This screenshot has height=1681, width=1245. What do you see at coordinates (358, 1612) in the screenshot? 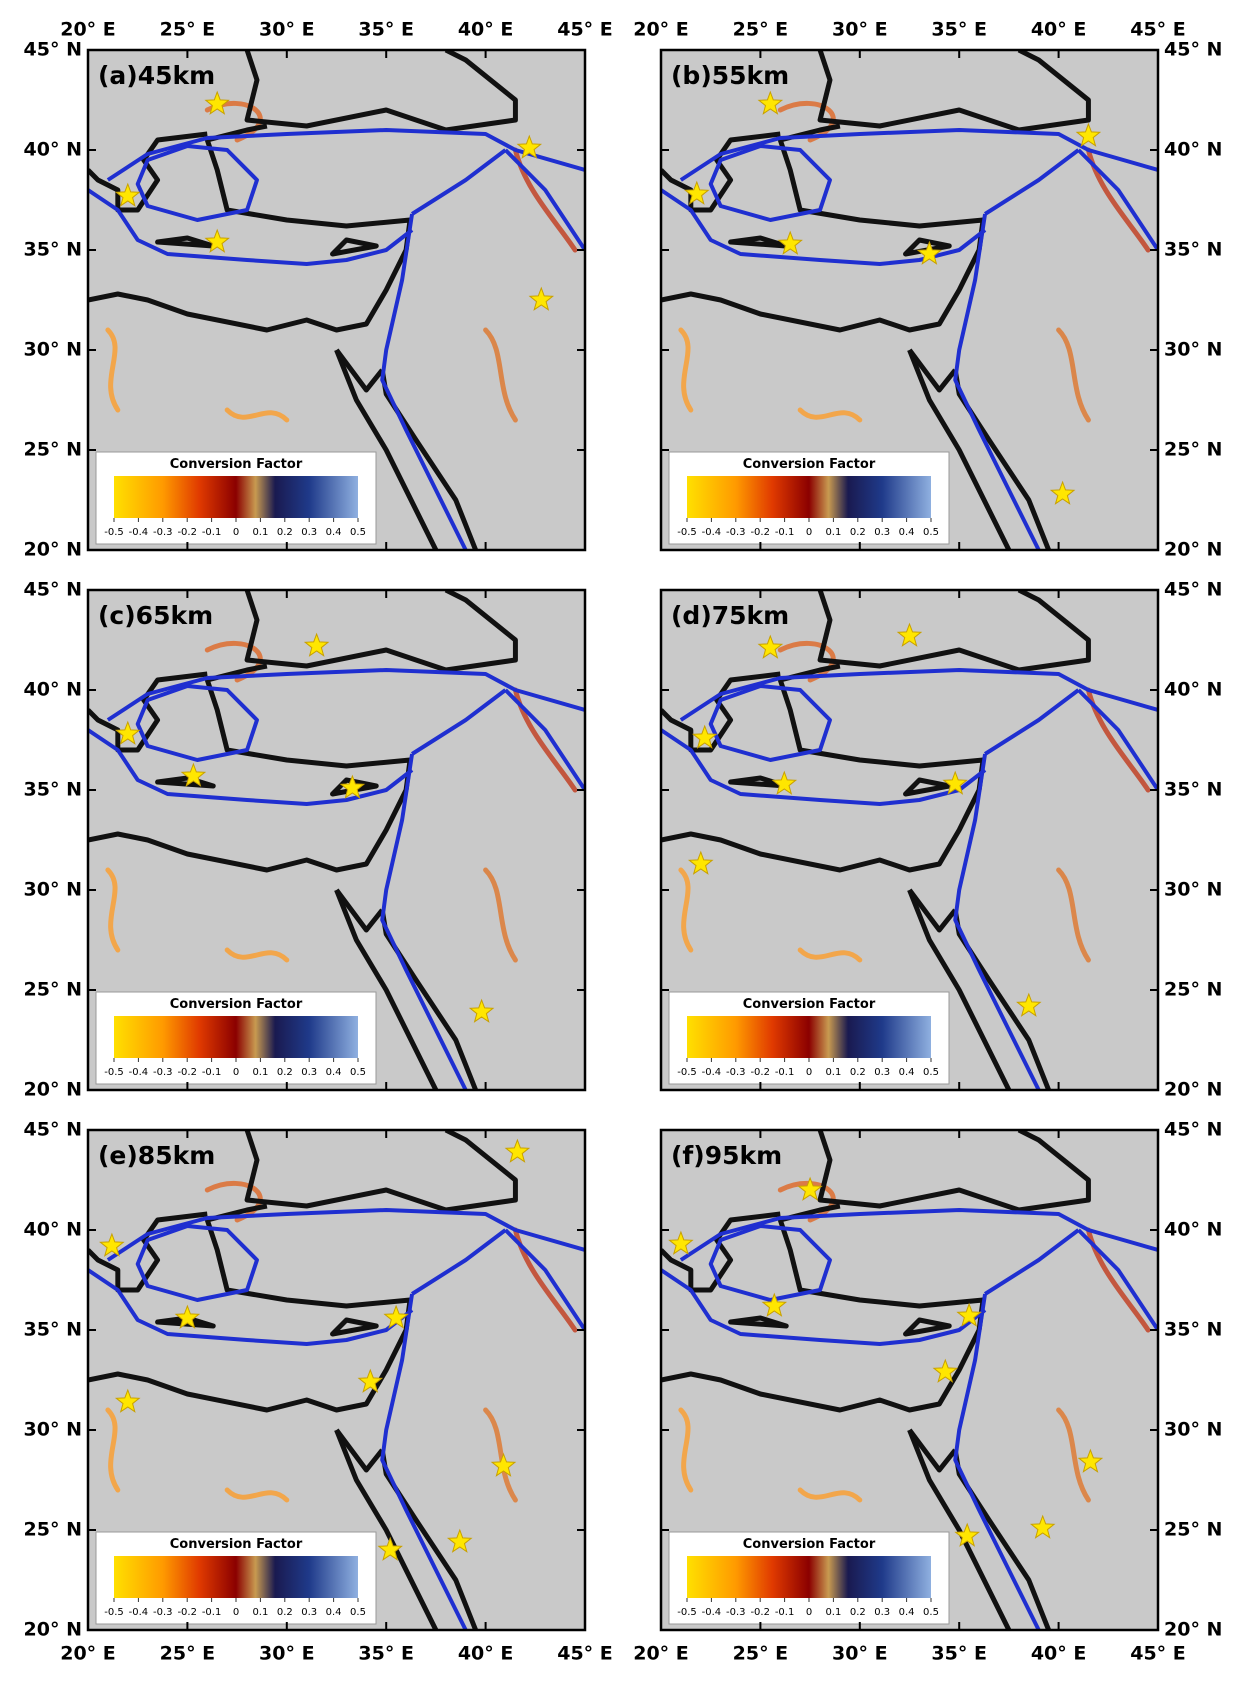
I see `colorbar-tick-label: 0.5` at bounding box center [358, 1612].